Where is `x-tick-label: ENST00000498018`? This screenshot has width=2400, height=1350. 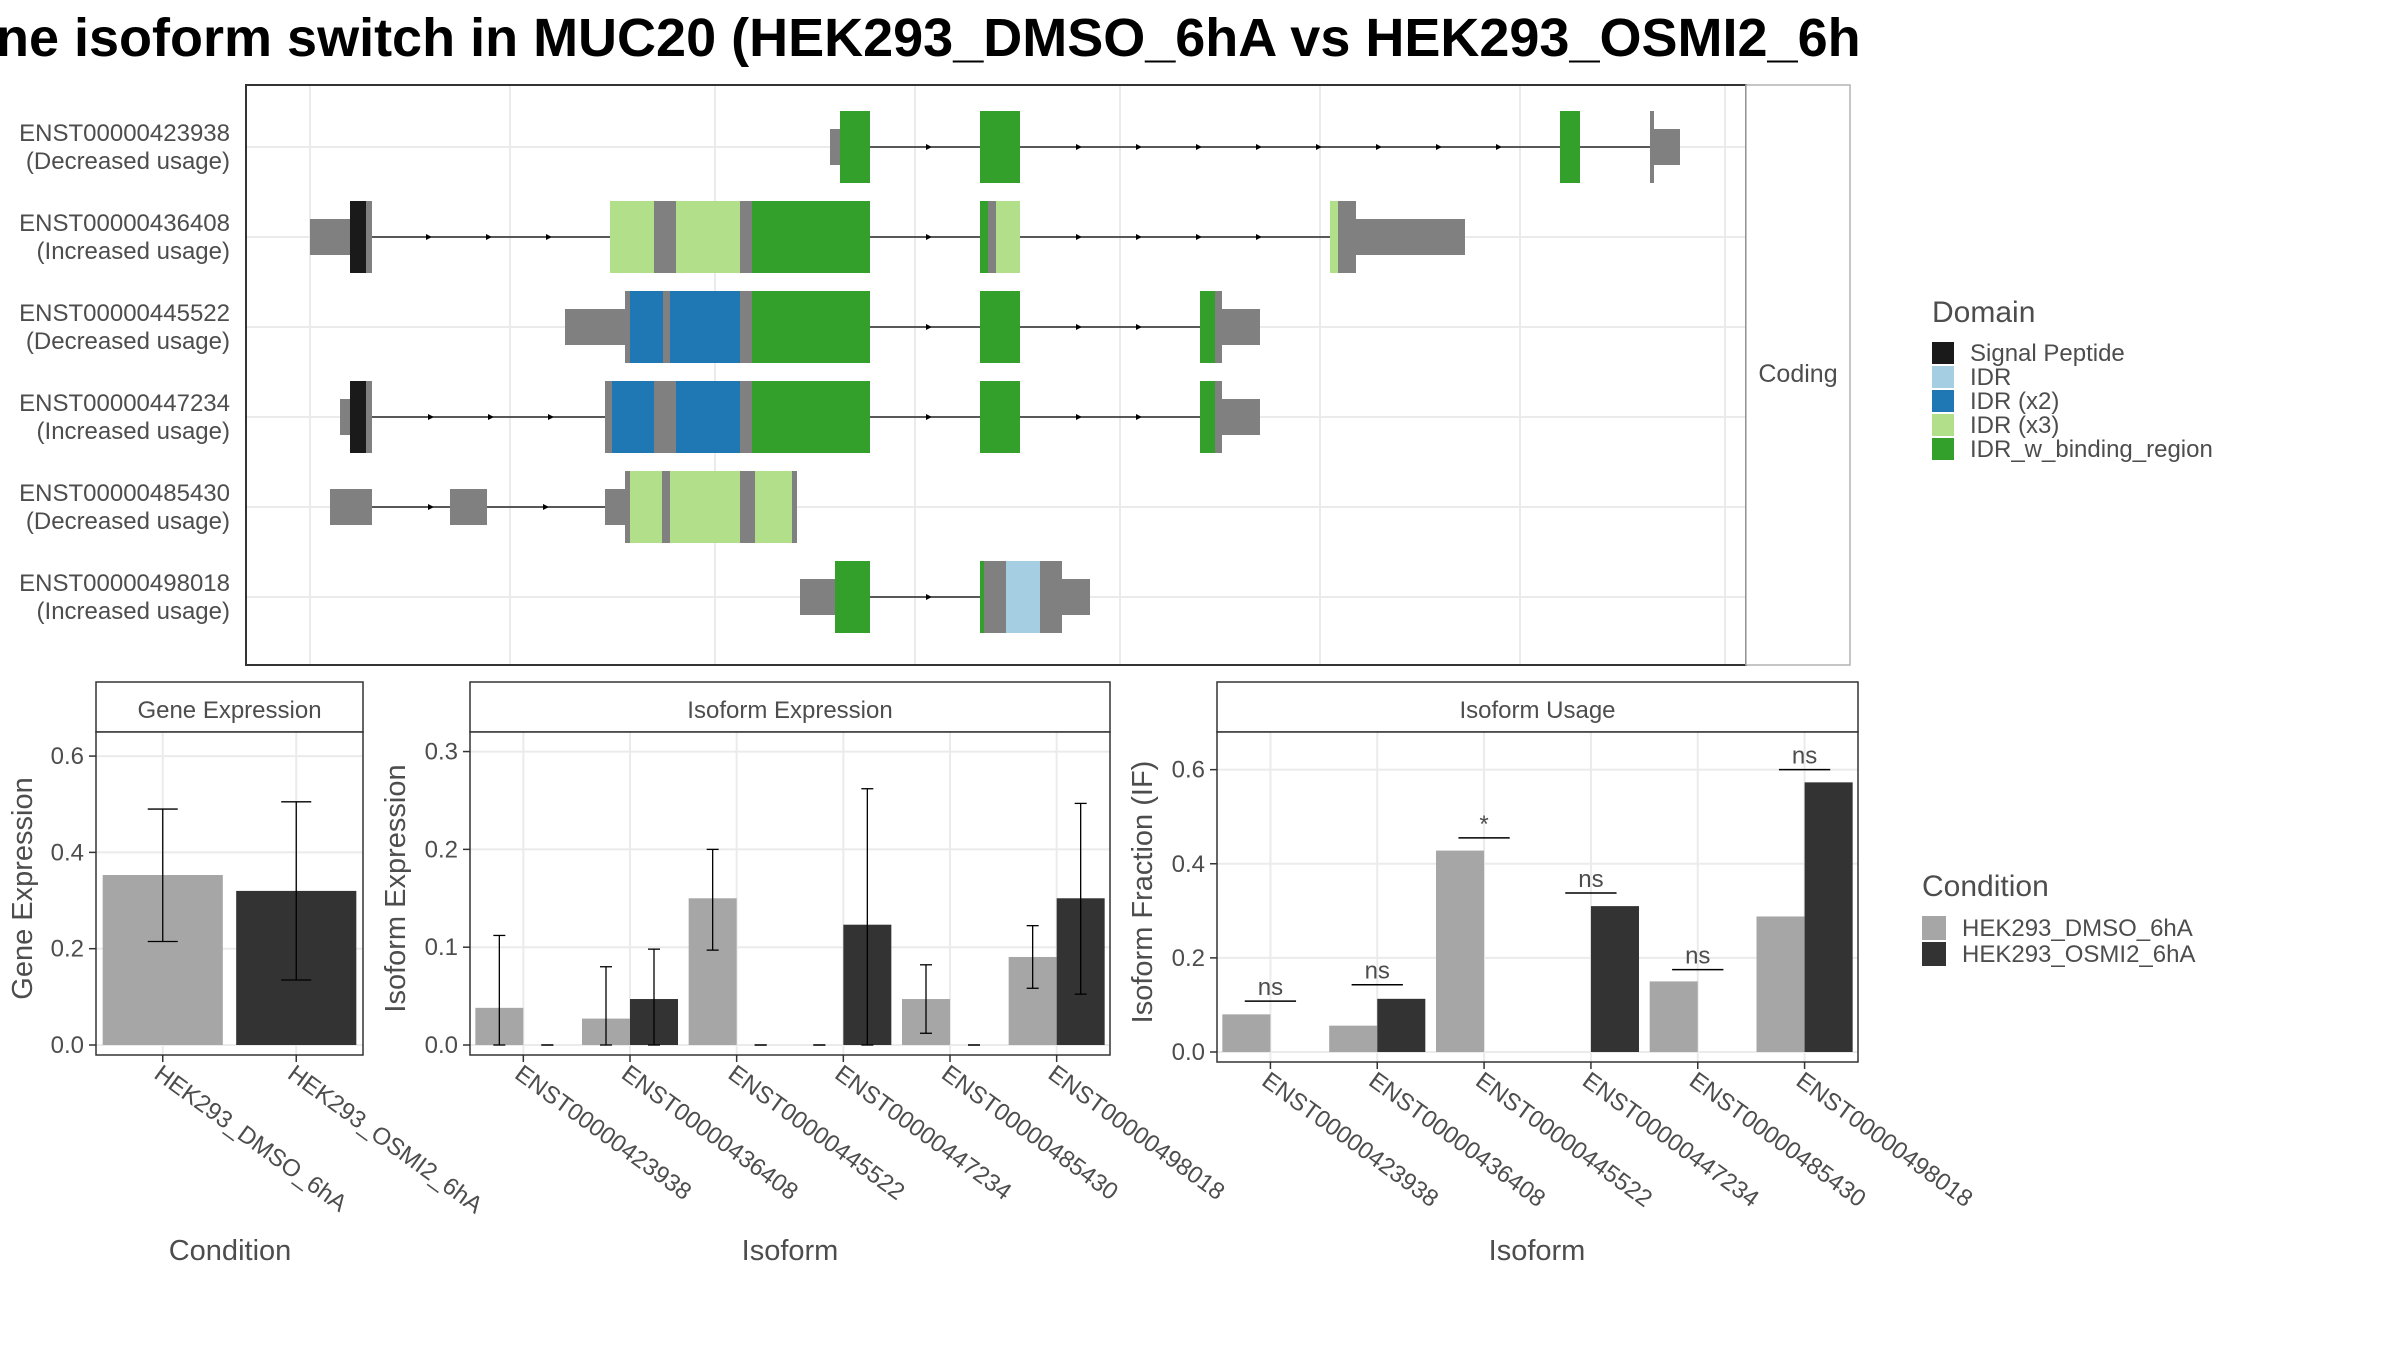 x-tick-label: ENST00000498018 is located at coordinates (1884, 1140).